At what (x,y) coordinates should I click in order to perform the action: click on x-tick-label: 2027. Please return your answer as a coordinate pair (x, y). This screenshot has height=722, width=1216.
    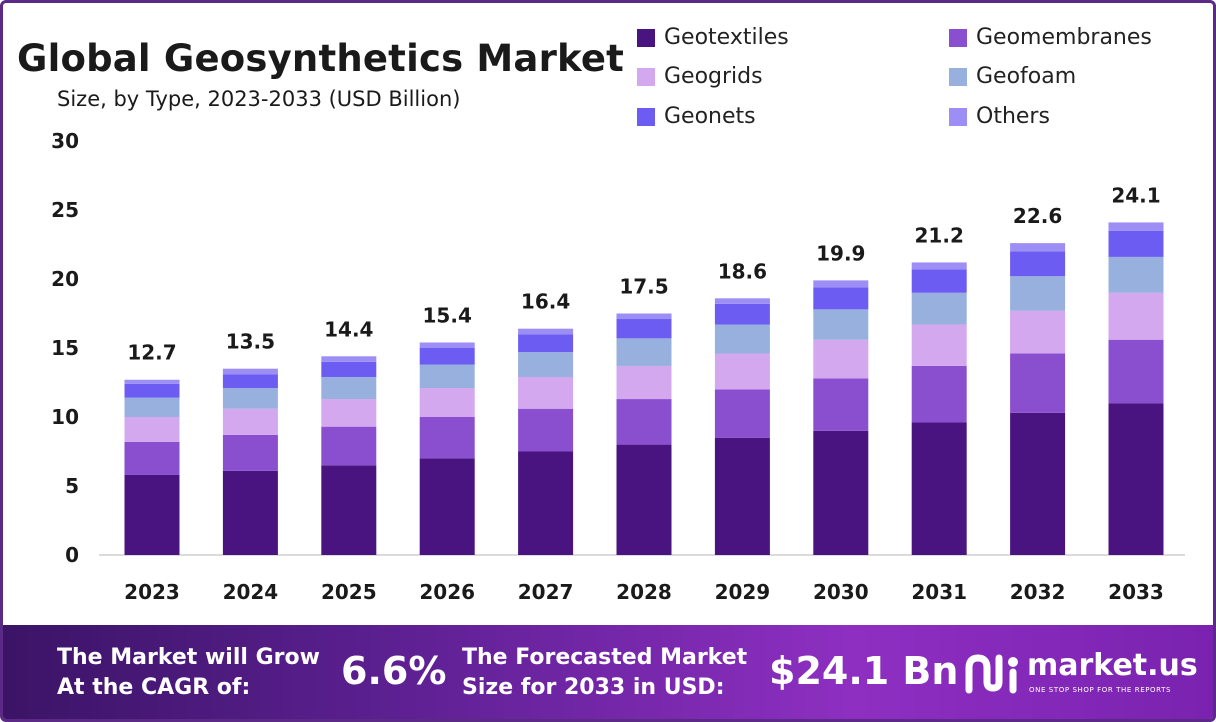
    Looking at the image, I should click on (546, 592).